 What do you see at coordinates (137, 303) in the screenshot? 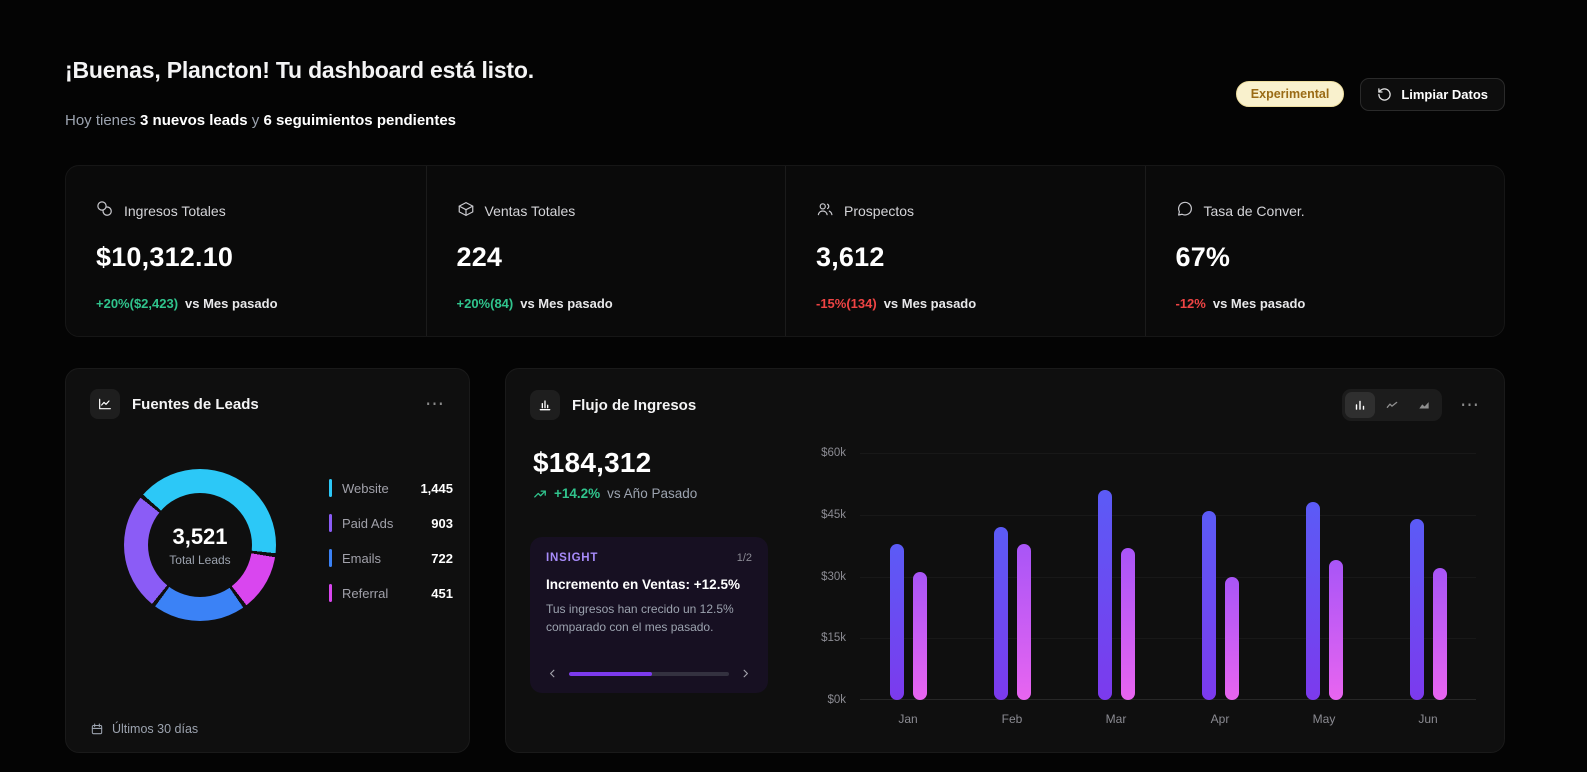
I see `stat-change: +20%($2,423)` at bounding box center [137, 303].